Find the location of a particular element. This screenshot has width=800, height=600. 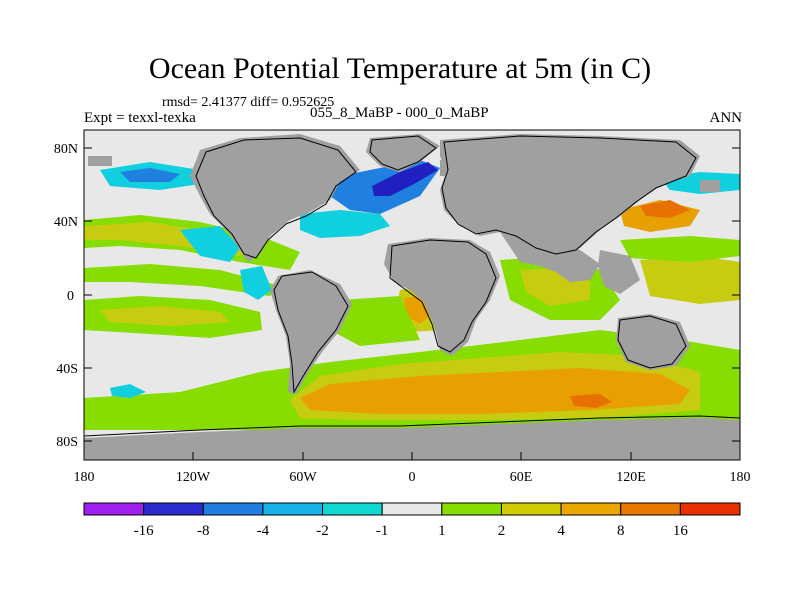

land-eurasia is located at coordinates (570, 195).